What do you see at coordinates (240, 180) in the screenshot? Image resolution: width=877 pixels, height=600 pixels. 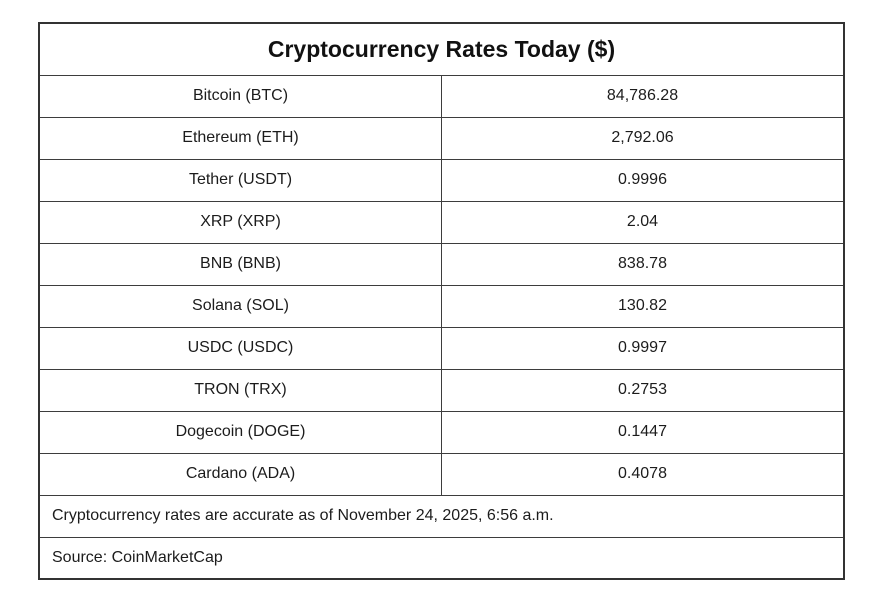 I see `crypto-name-cell: Tether (USDT)` at bounding box center [240, 180].